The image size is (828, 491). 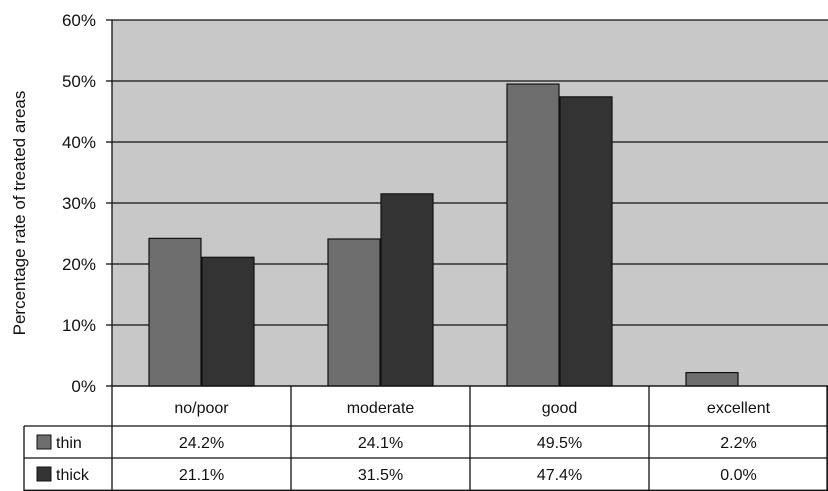 I want to click on y-axis-label: Percentage rate of treated areas, so click(x=19, y=213).